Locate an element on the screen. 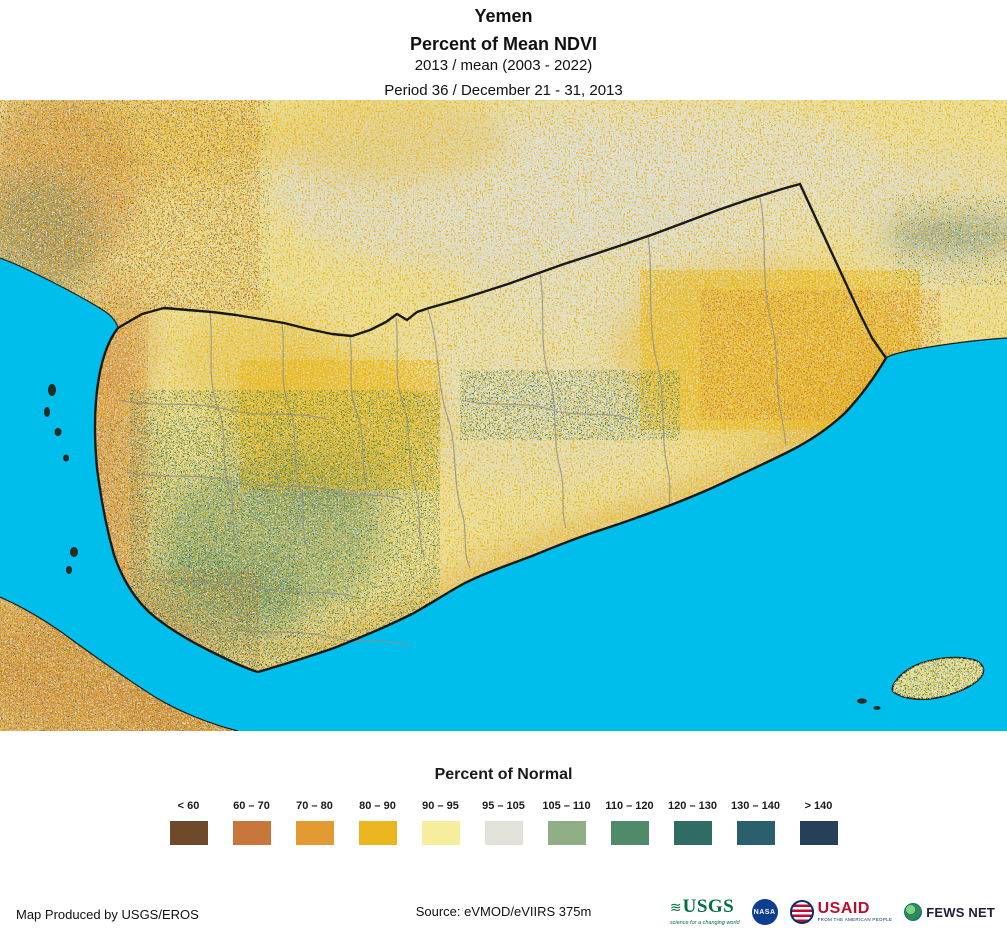  map-subtitle: Percent of Mean NDVI is located at coordinates (503, 43).